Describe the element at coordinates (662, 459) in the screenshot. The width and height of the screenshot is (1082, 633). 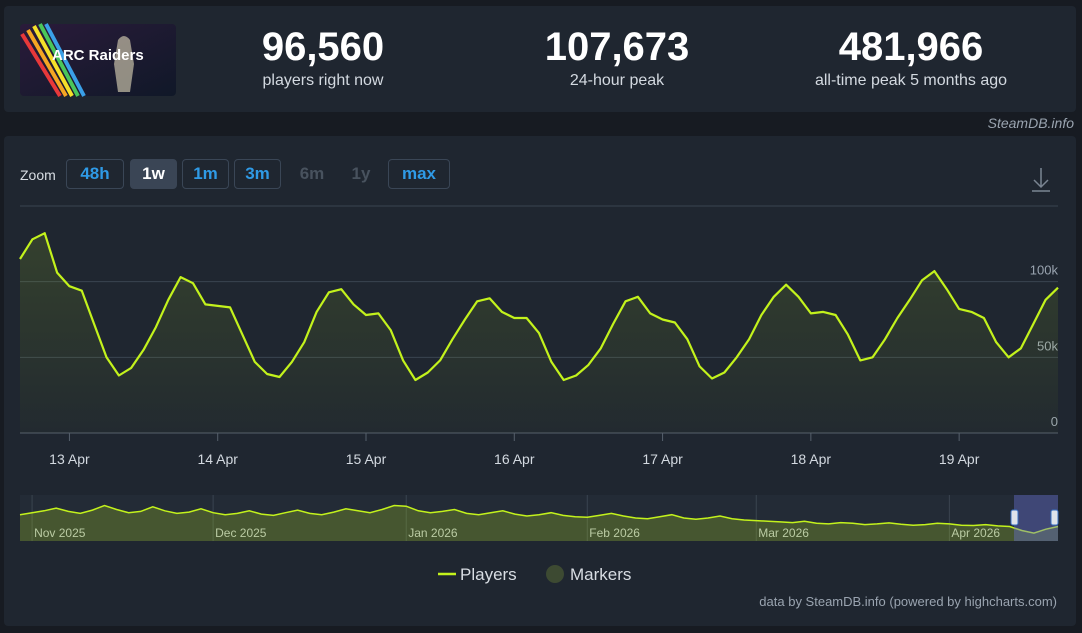
I see `x-tick-label: 17 Apr` at that location.